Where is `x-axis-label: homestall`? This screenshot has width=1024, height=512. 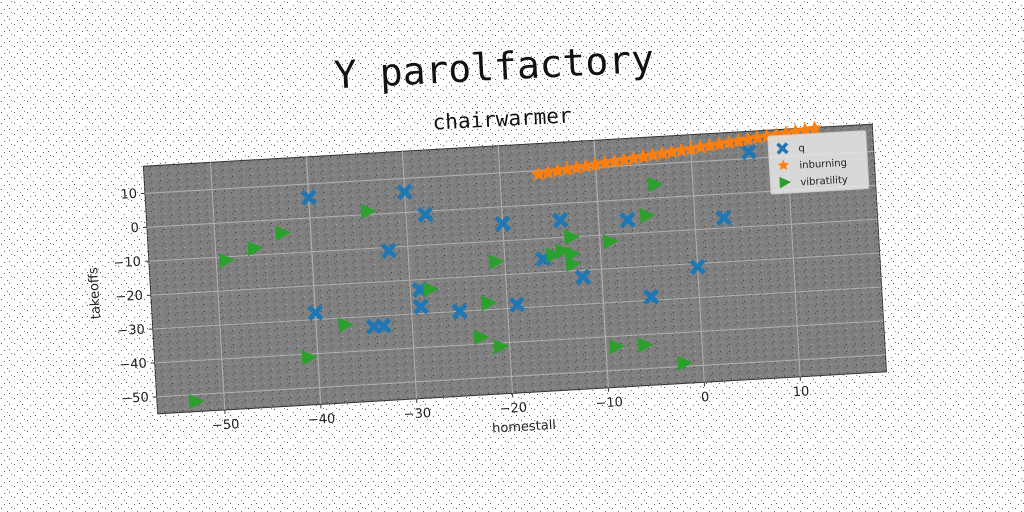
x-axis-label: homestall is located at coordinates (524, 427).